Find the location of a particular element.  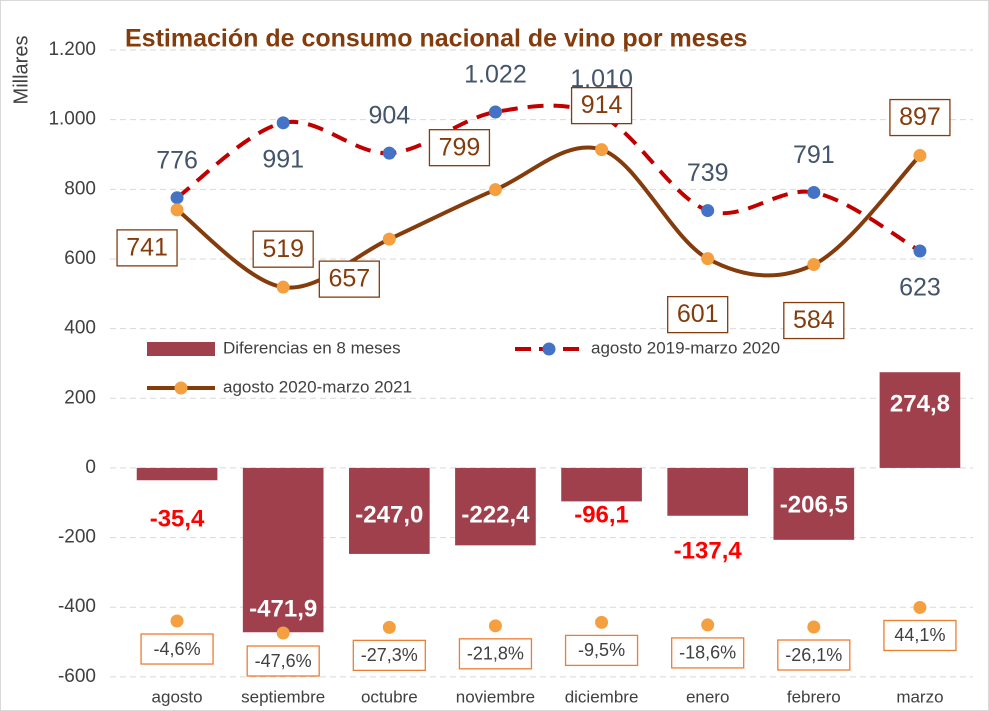

percent-label: -21,8% is located at coordinates (495, 654).